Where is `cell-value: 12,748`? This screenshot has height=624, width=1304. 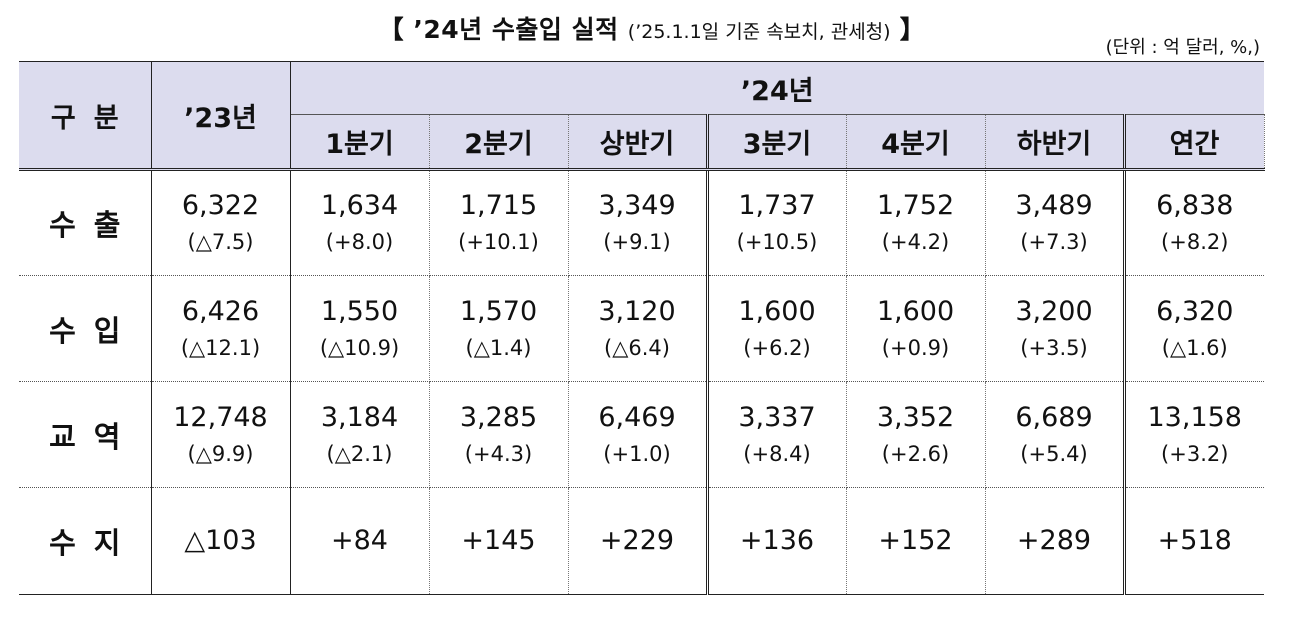 cell-value: 12,748 is located at coordinates (220, 417).